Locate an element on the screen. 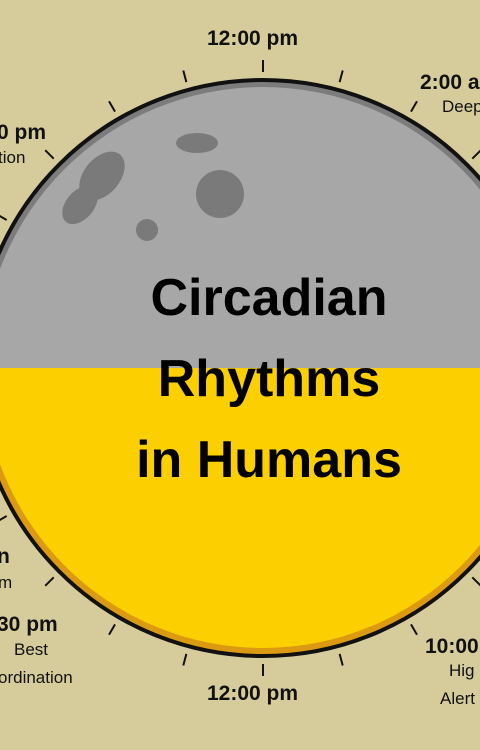 This screenshot has width=480, height=750. label-left-time: n is located at coordinates (5, 556).